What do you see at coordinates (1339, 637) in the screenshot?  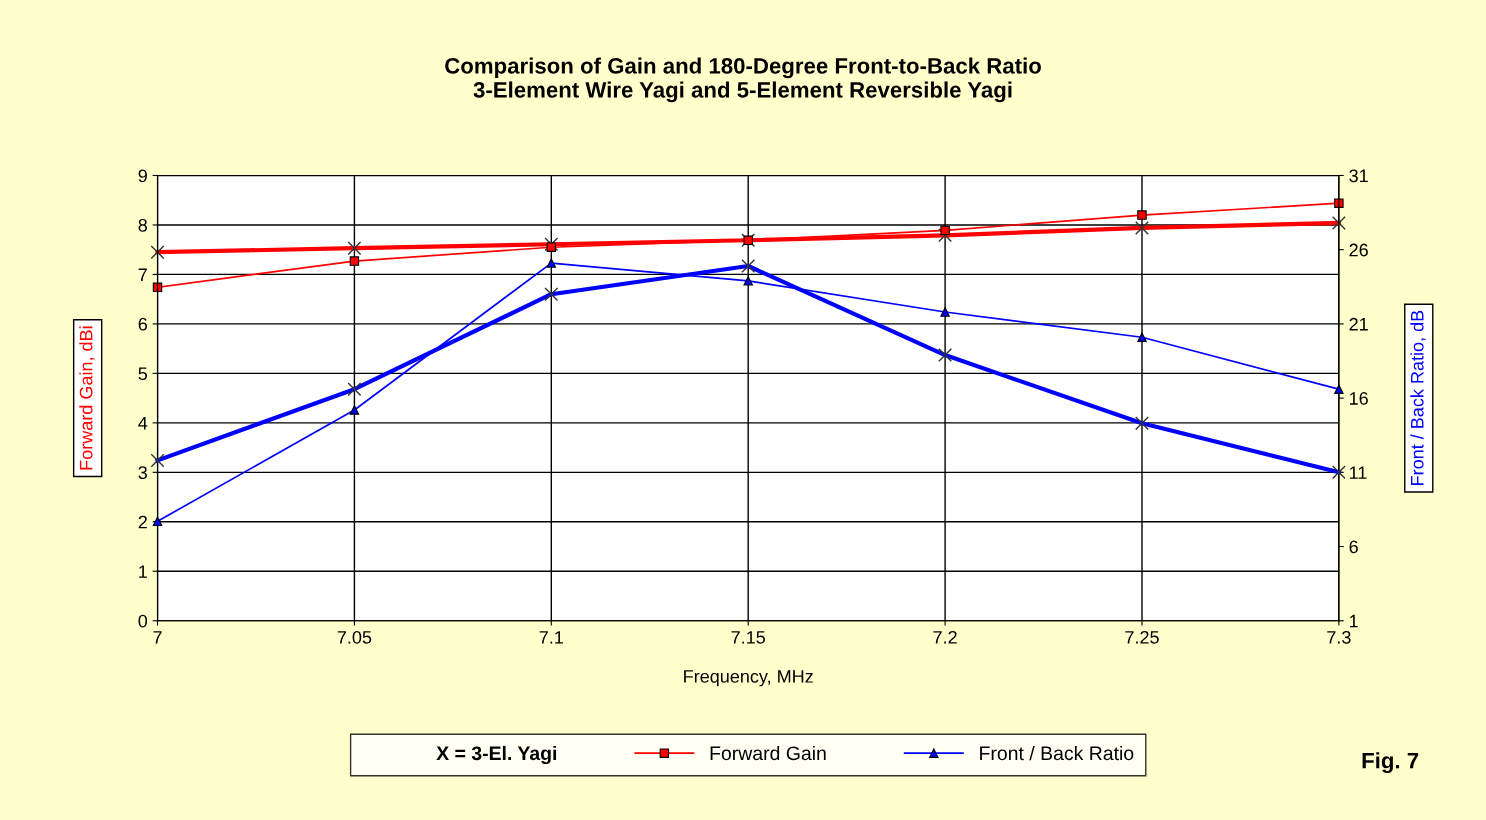 I see `x-tick-label: 7.3` at bounding box center [1339, 637].